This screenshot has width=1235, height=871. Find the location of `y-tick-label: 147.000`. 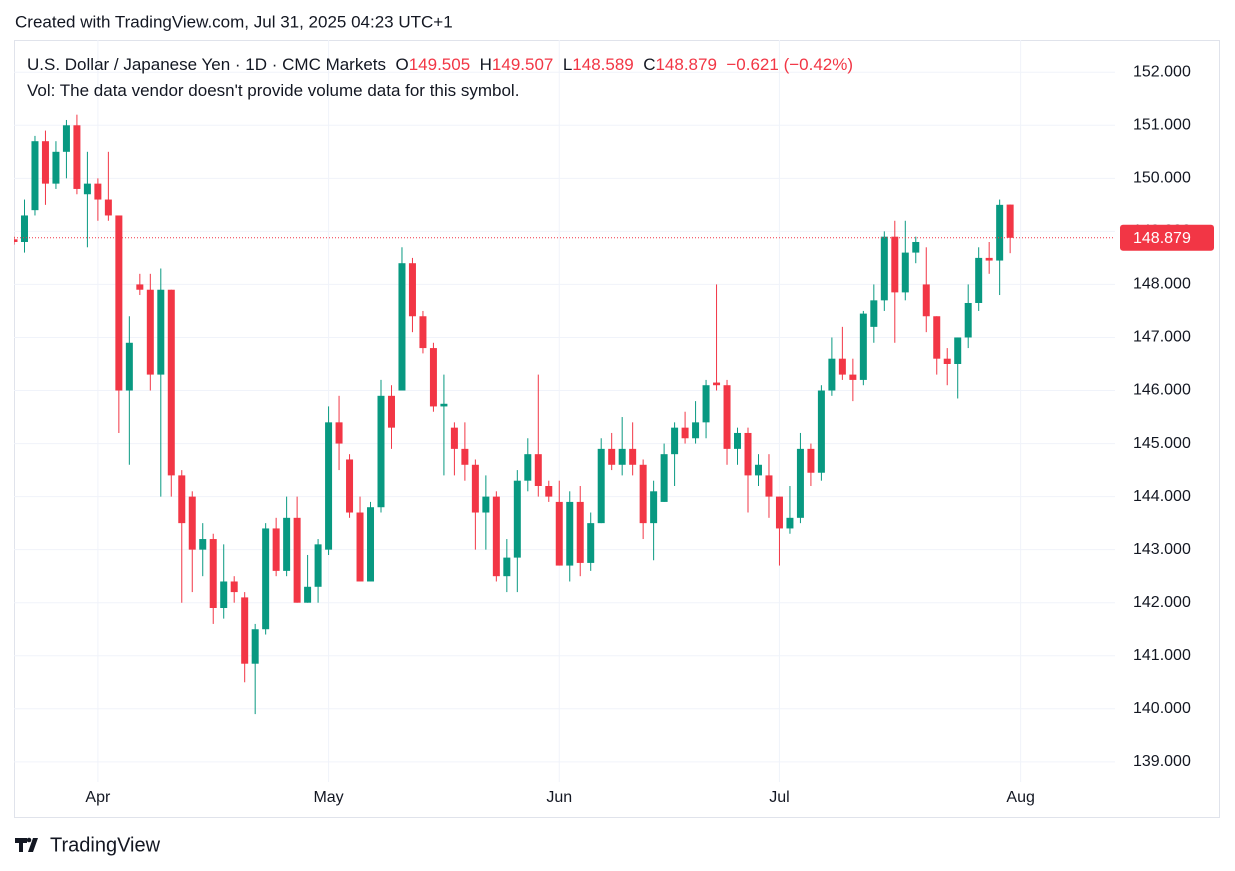

y-tick-label: 147.000 is located at coordinates (1162, 337).